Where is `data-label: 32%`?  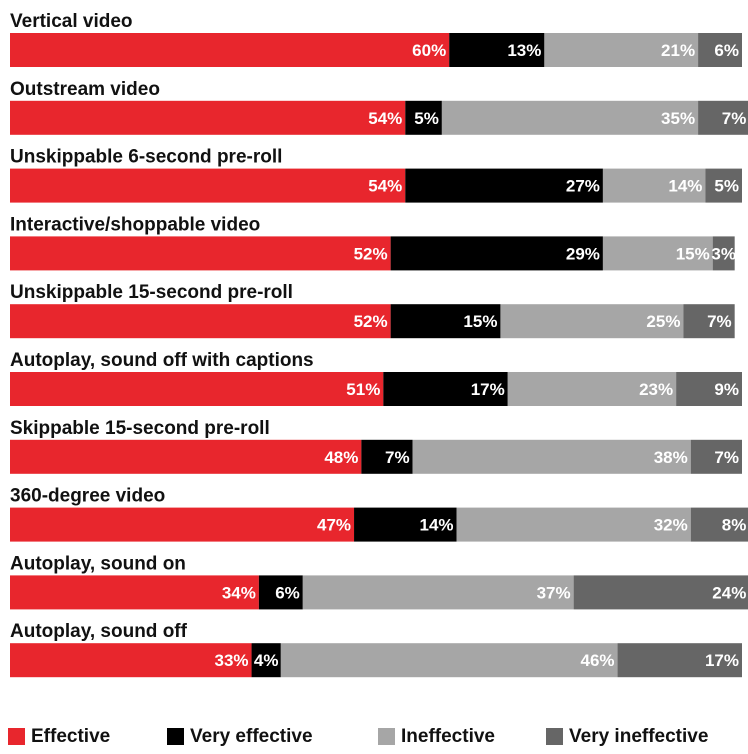
data-label: 32% is located at coordinates (671, 525).